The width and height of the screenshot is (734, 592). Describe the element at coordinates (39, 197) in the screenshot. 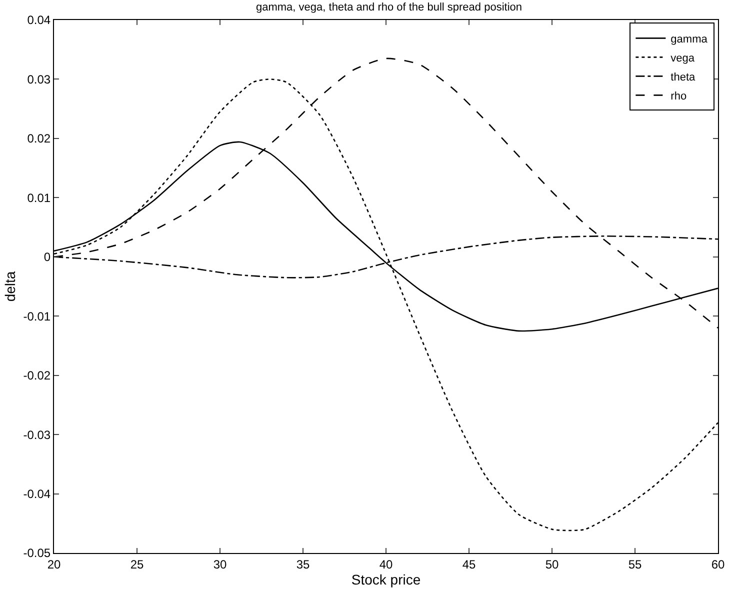

I see `y-tick-label: 0.01` at that location.